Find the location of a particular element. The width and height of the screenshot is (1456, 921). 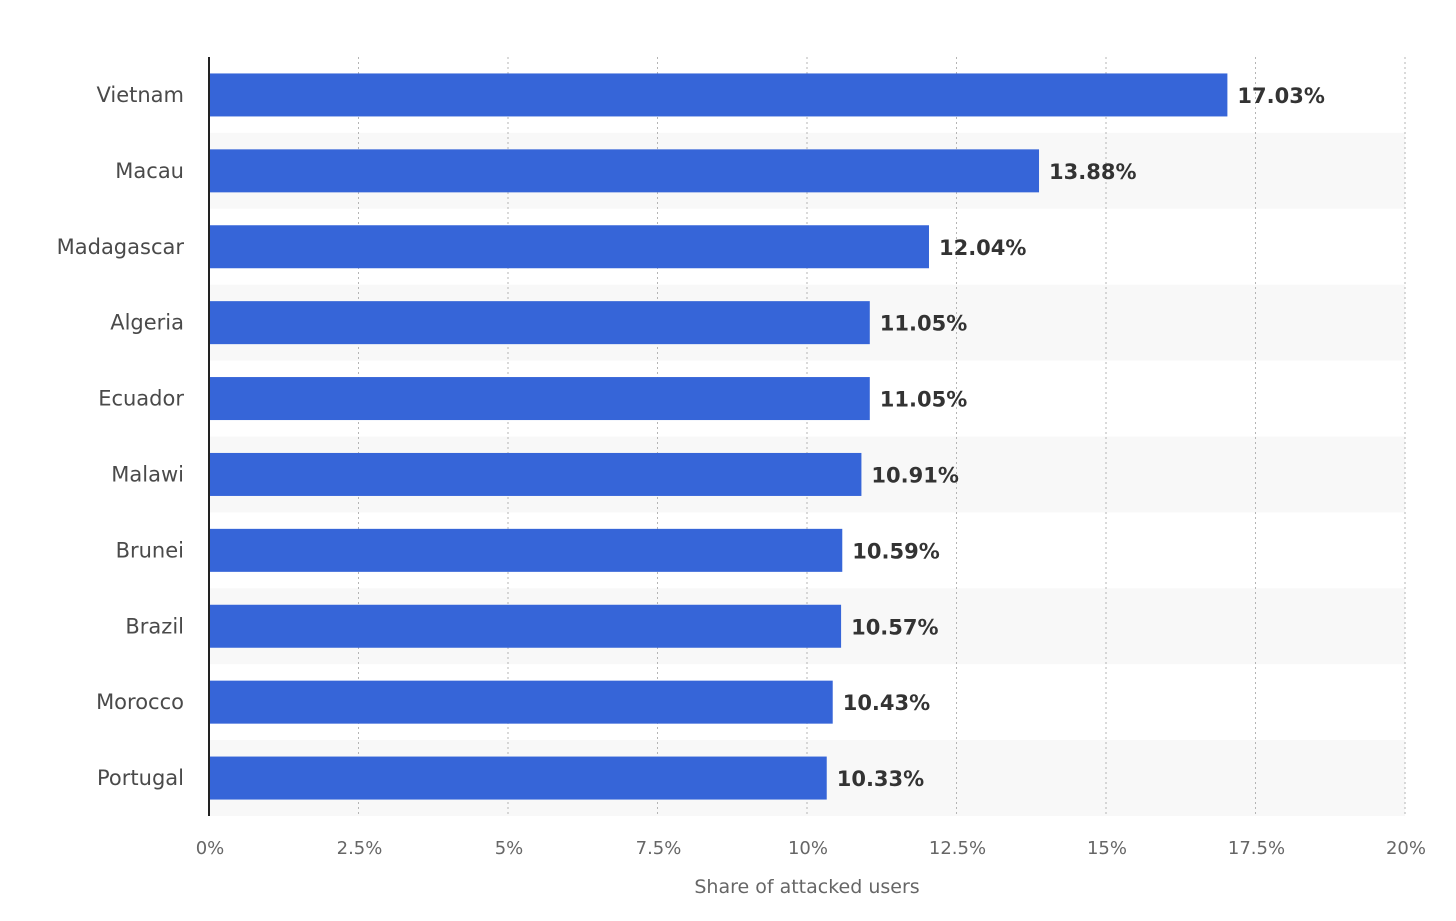

bar-value-label: 17.03% is located at coordinates (1280, 96).